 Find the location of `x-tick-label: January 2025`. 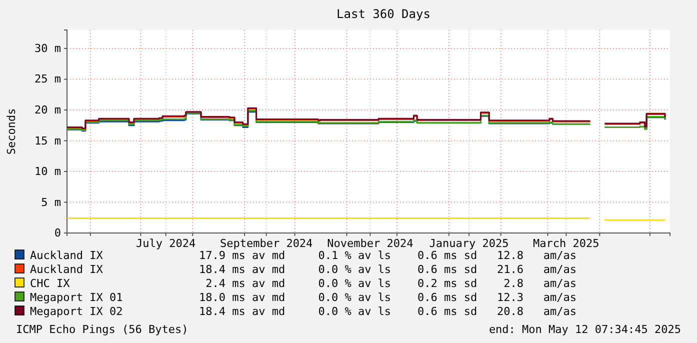

x-tick-label: January 2025 is located at coordinates (469, 243).